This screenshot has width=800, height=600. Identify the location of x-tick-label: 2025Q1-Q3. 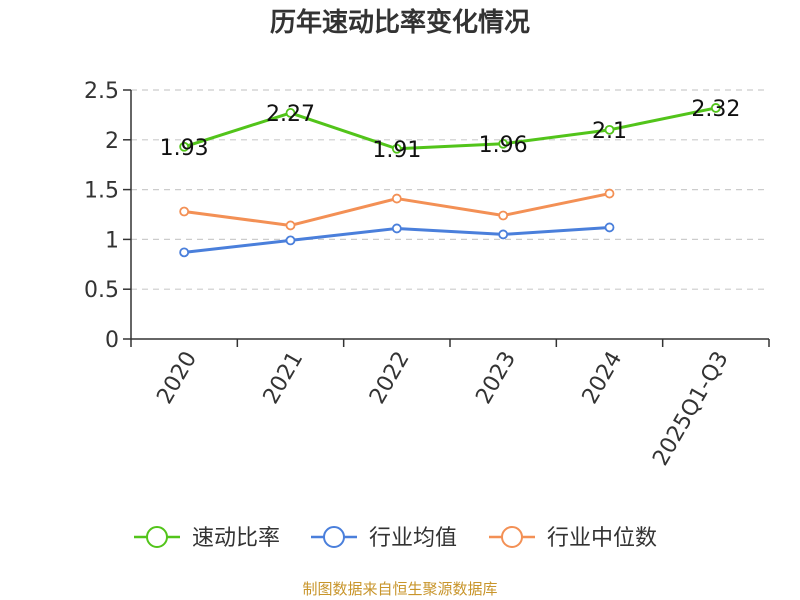
(690, 408).